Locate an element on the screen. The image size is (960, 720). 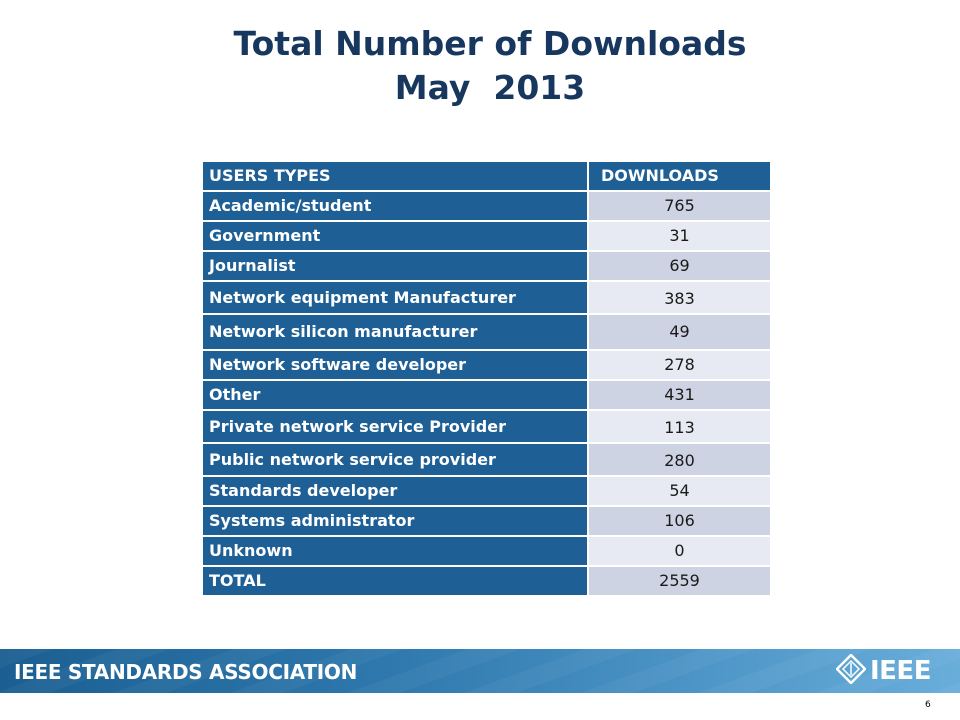
table-row: Network equipment Manufacturer 383 is located at coordinates (486, 297).